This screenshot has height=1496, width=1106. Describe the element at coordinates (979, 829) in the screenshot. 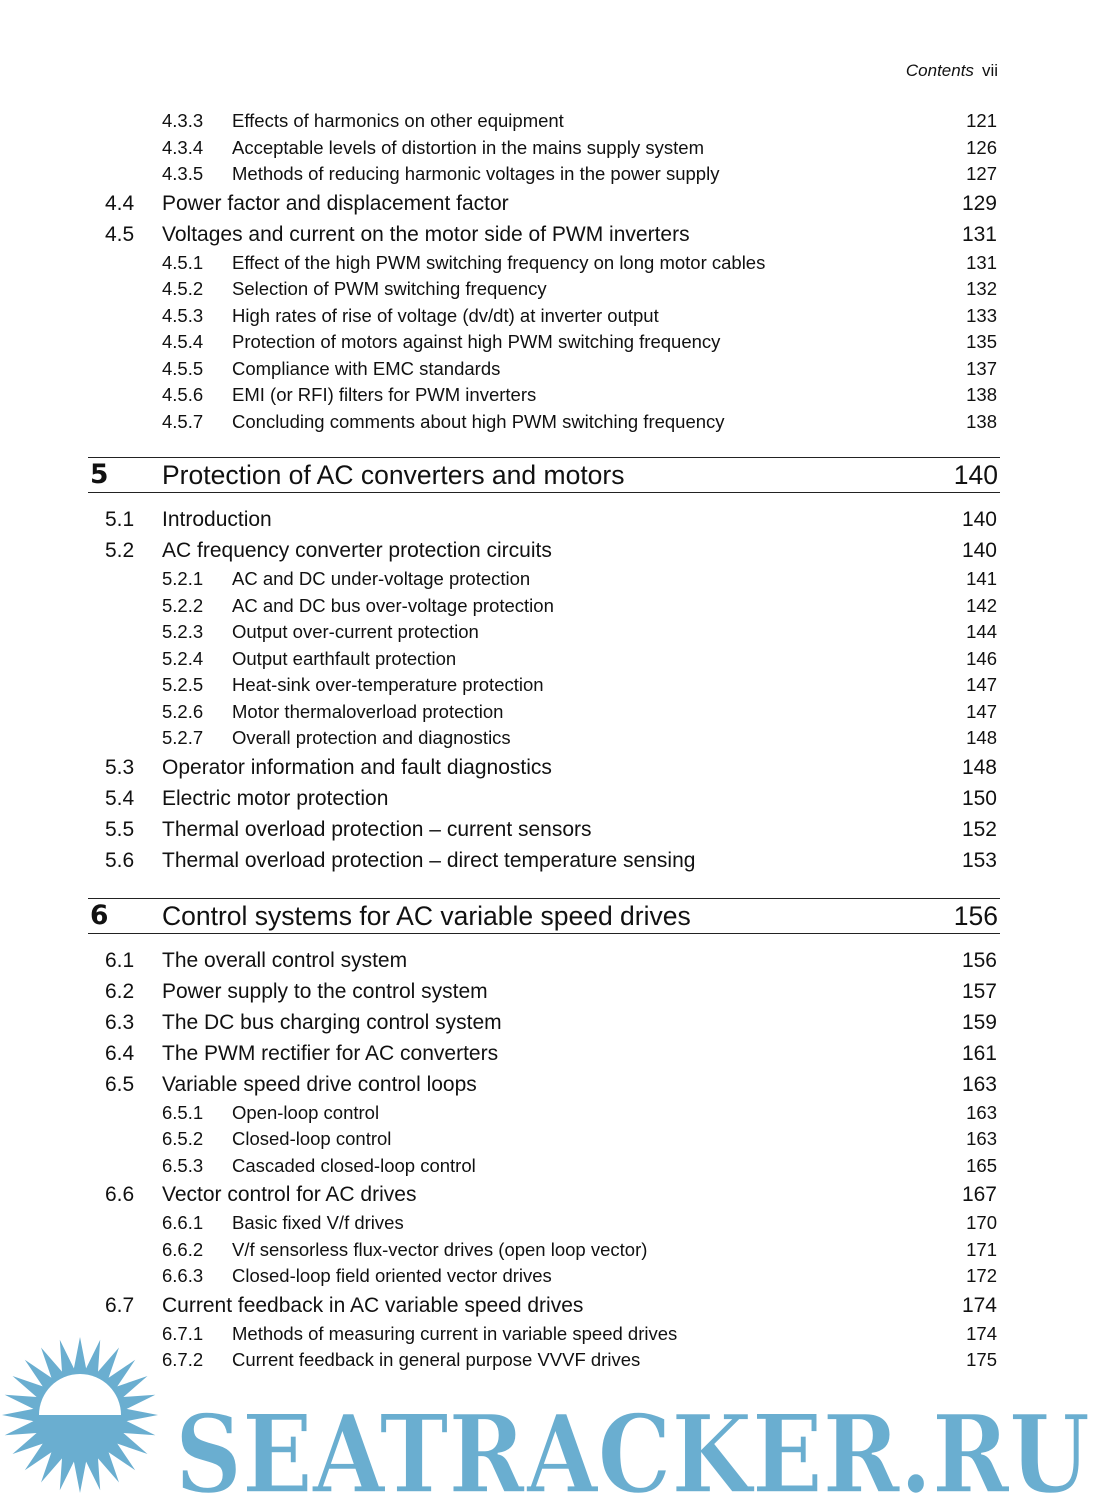

I see `entry-page: 152` at that location.